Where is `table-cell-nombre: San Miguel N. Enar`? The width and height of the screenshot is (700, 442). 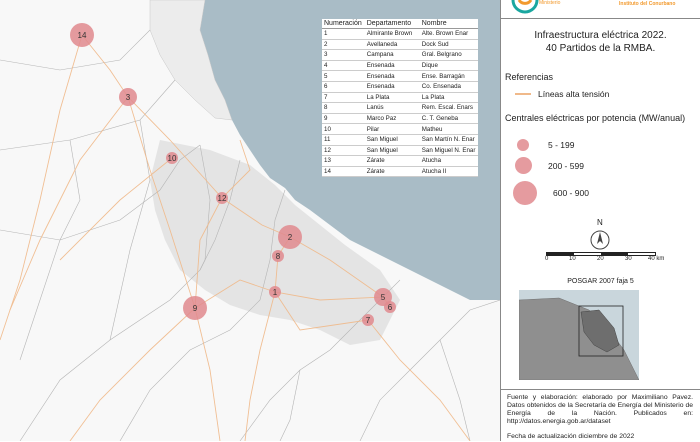
table-cell-nombre: San Miguel N. Enar is located at coordinates (449, 151).